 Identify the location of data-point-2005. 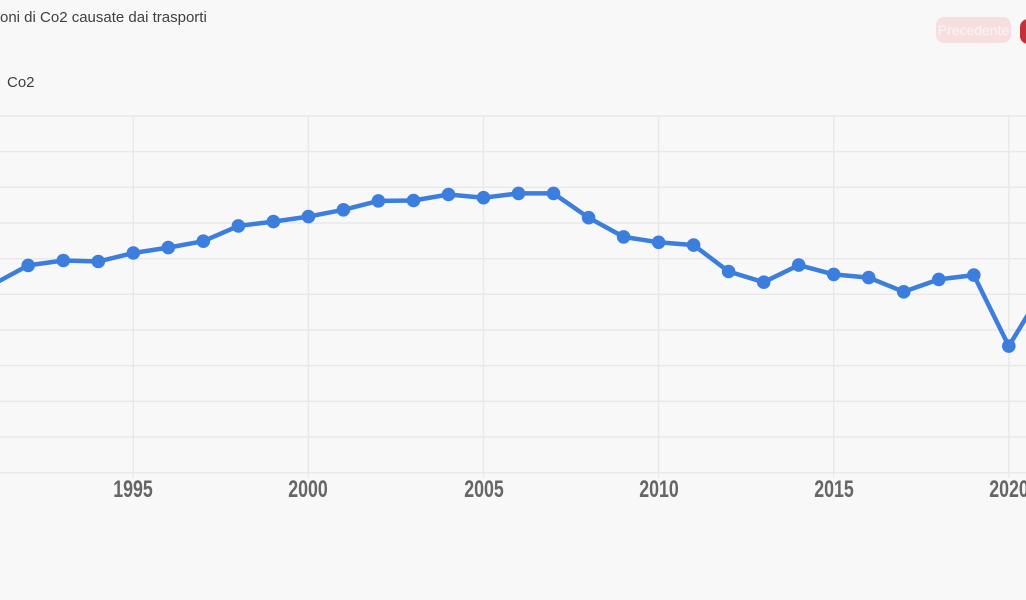
(483, 197).